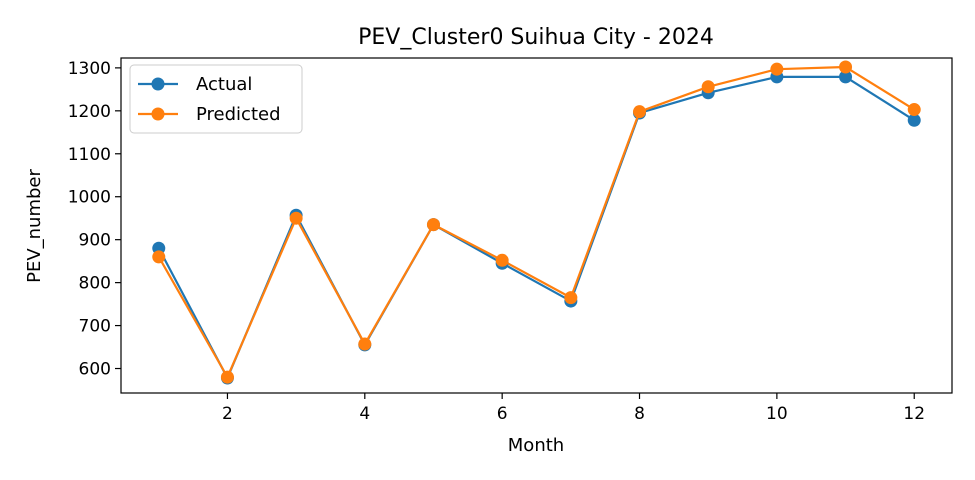 This screenshot has width=975, height=480. What do you see at coordinates (536, 37) in the screenshot?
I see `chart-title: PEV_Cluster0 Suihua City - 2024` at bounding box center [536, 37].